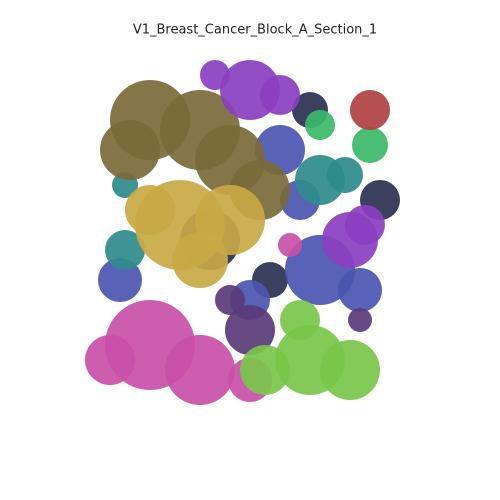 The height and width of the screenshot is (500, 500). What do you see at coordinates (255, 30) in the screenshot?
I see `chart-title: V1_Breast_Cancer_Block_A_Section_1` at bounding box center [255, 30].